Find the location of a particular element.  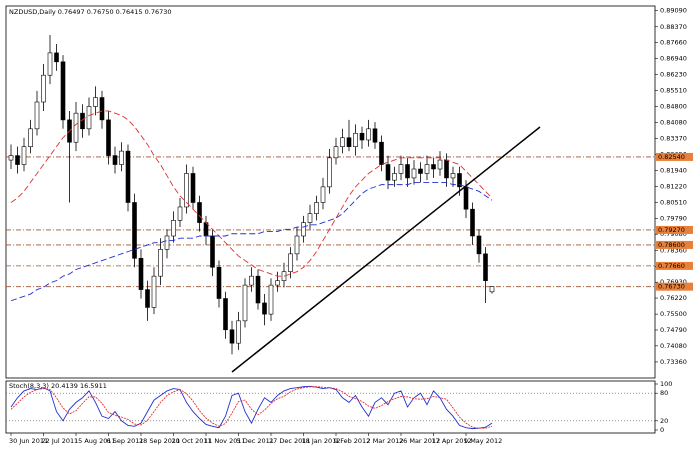

level-label: 0.79270 is located at coordinates (671, 230).